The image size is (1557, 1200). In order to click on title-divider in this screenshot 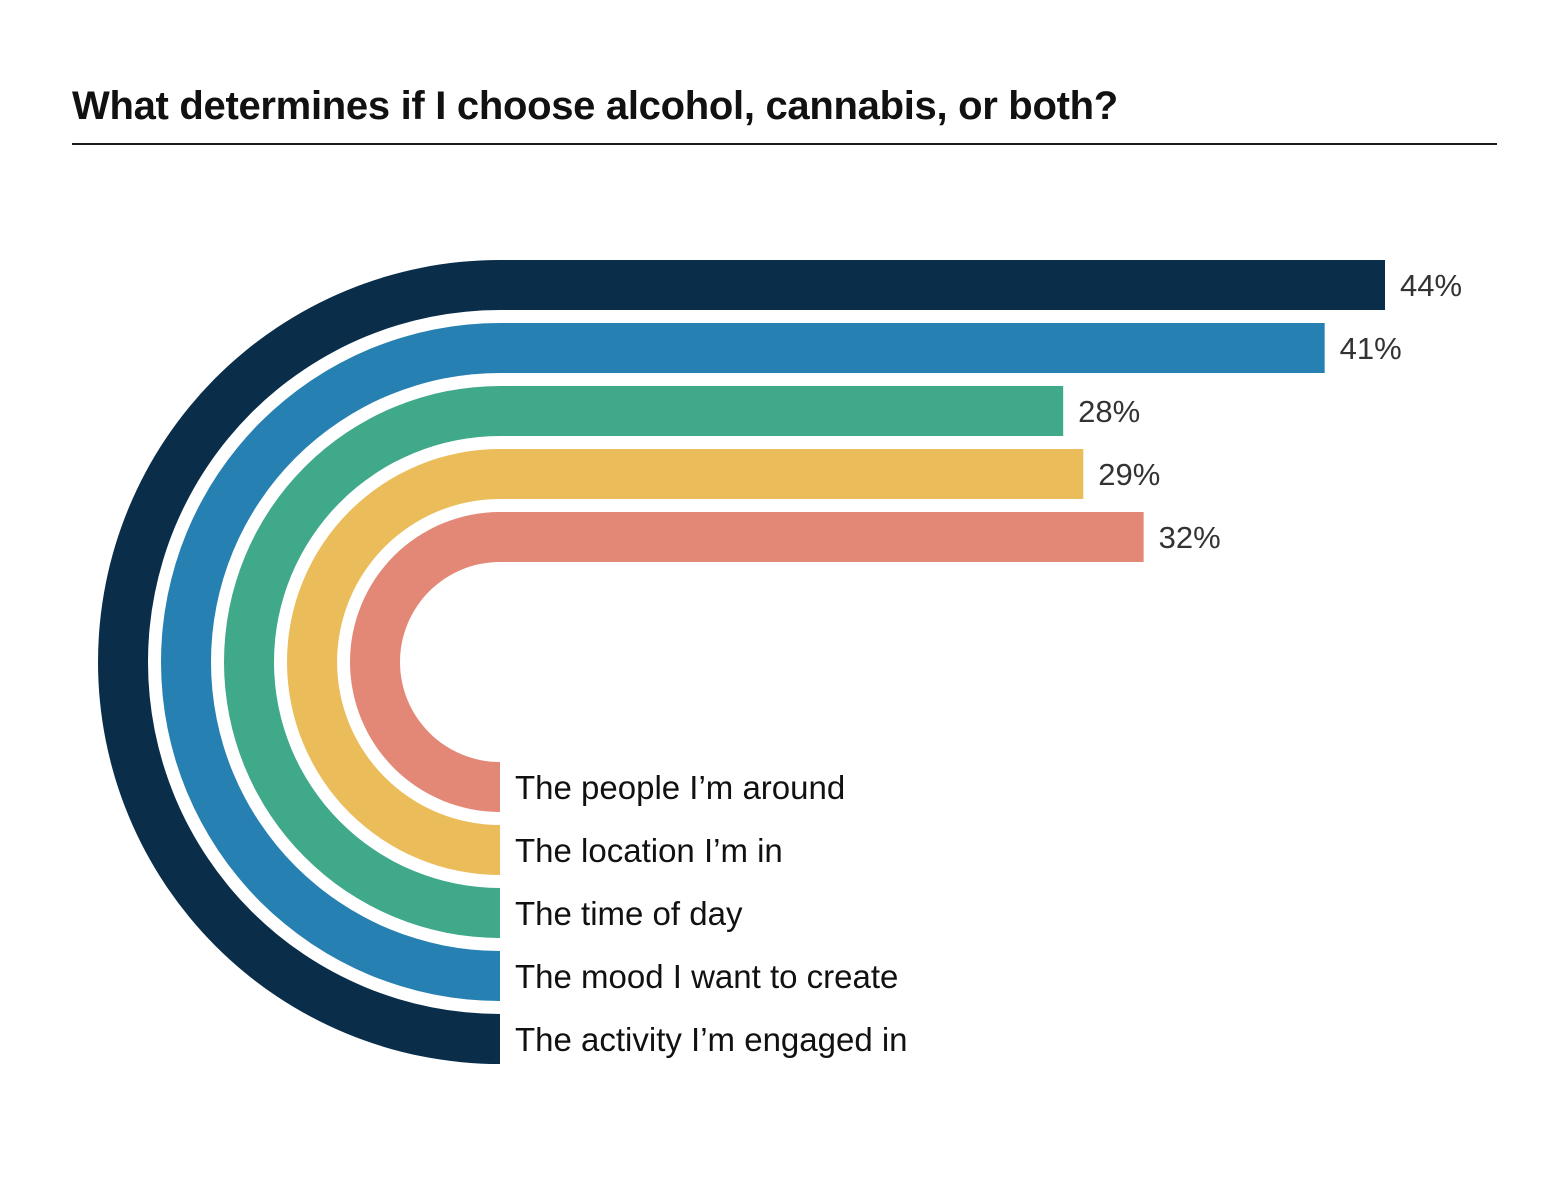, I will do `click(784, 144)`.